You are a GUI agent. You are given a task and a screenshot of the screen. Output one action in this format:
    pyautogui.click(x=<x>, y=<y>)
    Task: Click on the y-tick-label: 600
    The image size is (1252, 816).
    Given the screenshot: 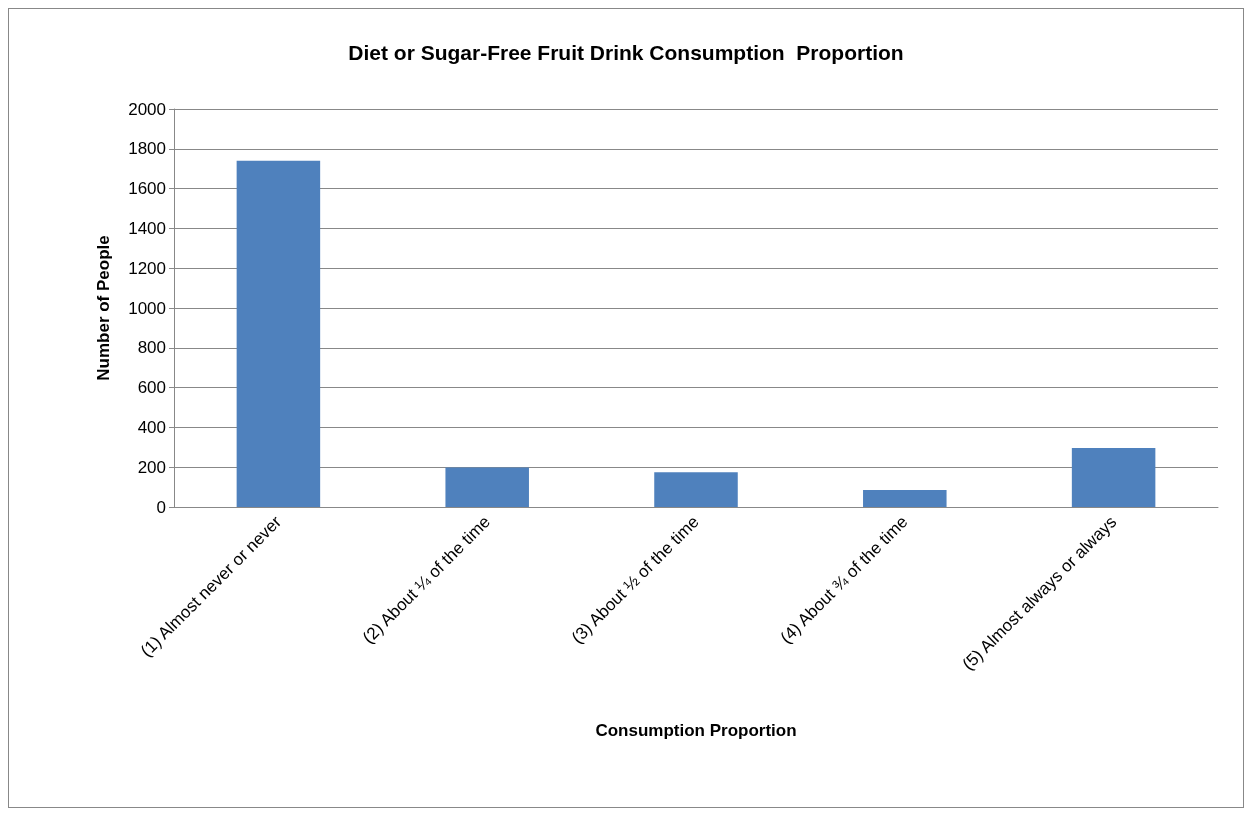 What is the action you would take?
    pyautogui.click(x=151, y=388)
    